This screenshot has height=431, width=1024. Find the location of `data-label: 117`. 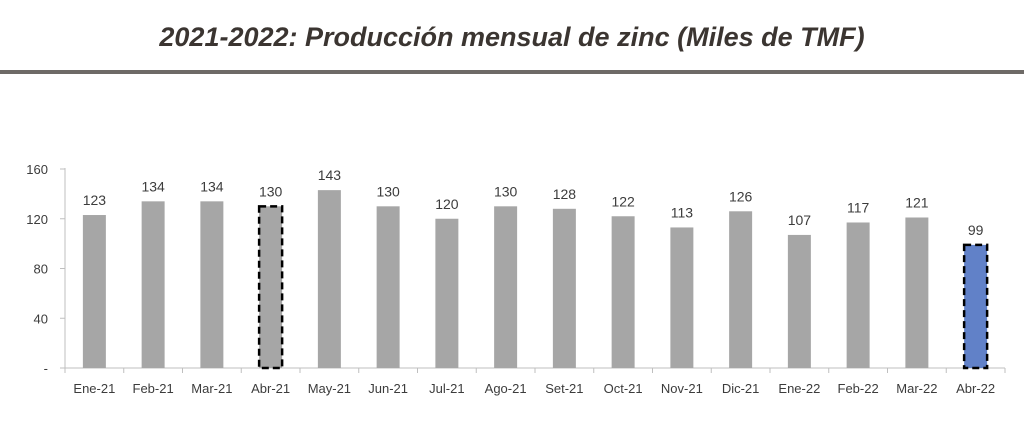

data-label: 117 is located at coordinates (858, 207).